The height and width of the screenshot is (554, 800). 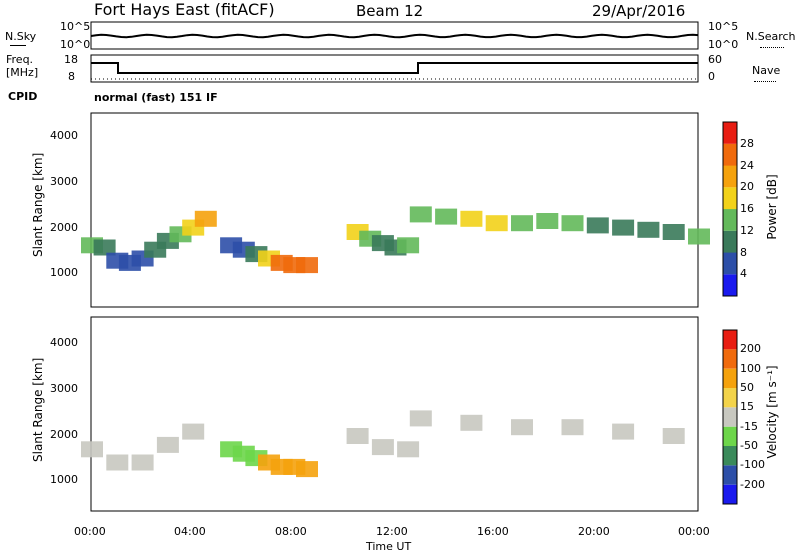 I want to click on power-ytick-2000: 2000, so click(x=64, y=227).